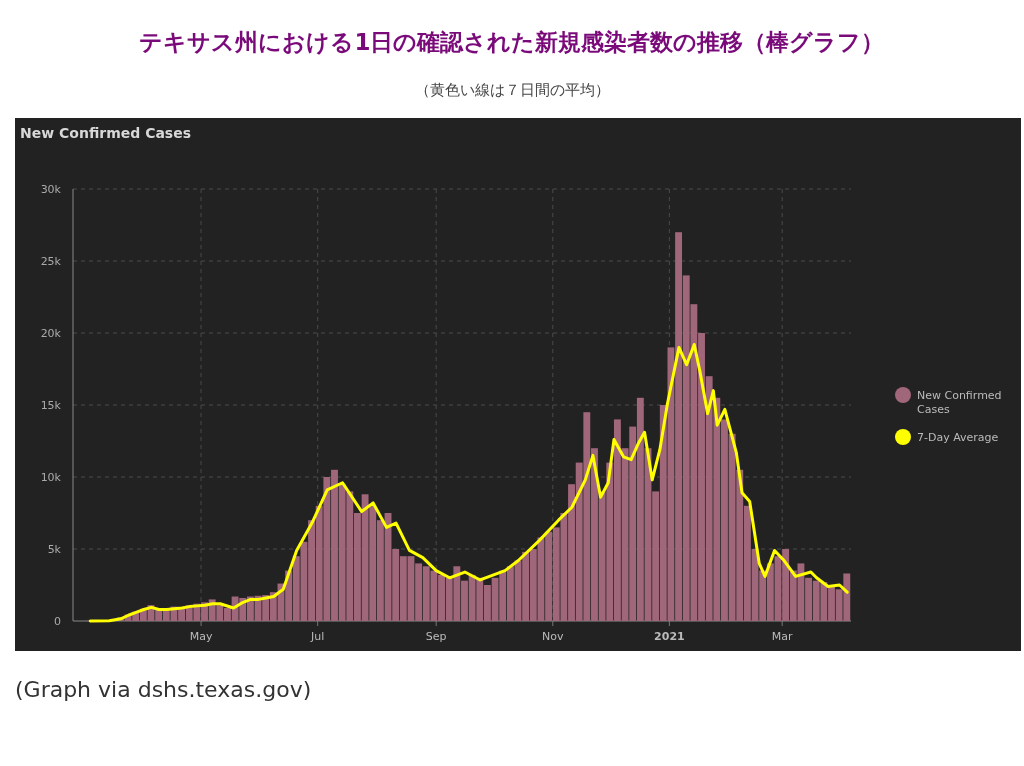 Image resolution: width=1024 pixels, height=766 pixels. Describe the element at coordinates (163, 689) in the screenshot. I see `text: (Graph via dshs.texas.gov)` at that location.